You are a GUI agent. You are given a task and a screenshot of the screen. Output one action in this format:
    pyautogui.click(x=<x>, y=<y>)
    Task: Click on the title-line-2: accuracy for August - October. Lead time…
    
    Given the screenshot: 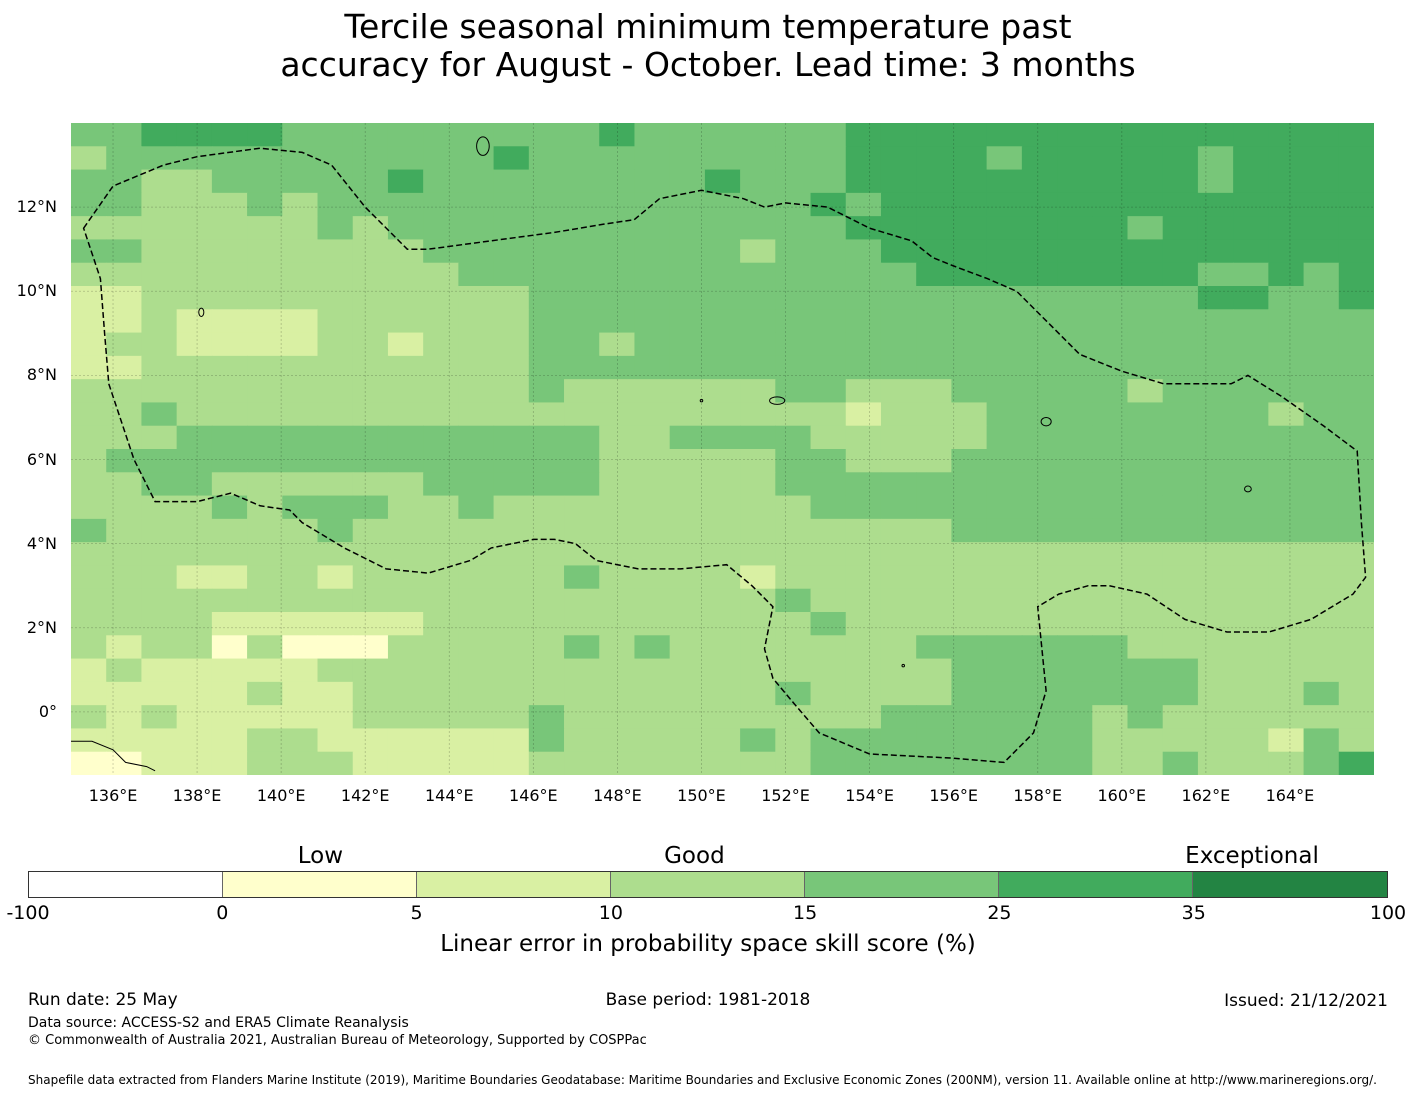 What is the action you would take?
    pyautogui.click(x=708, y=64)
    